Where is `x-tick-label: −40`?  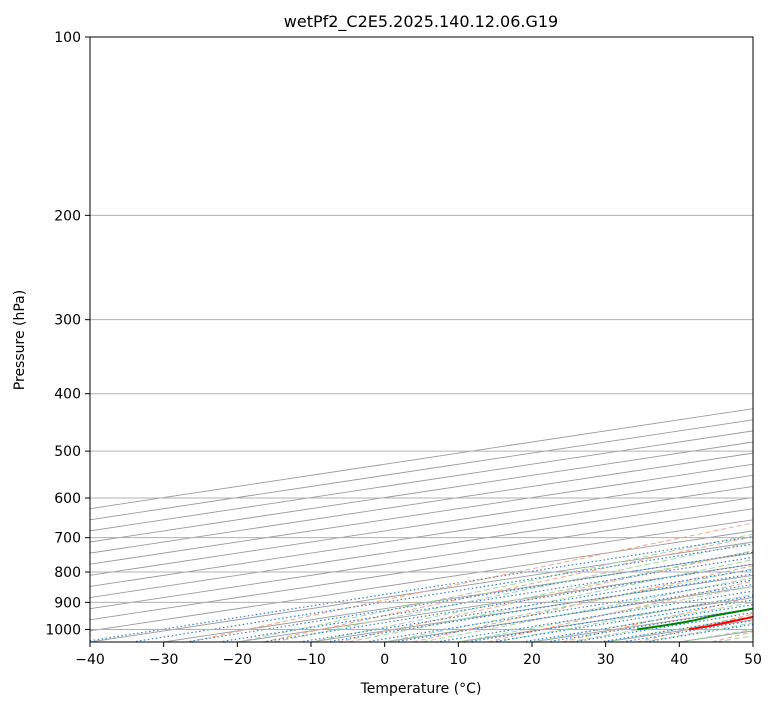
x-tick-label: −40 is located at coordinates (90, 660).